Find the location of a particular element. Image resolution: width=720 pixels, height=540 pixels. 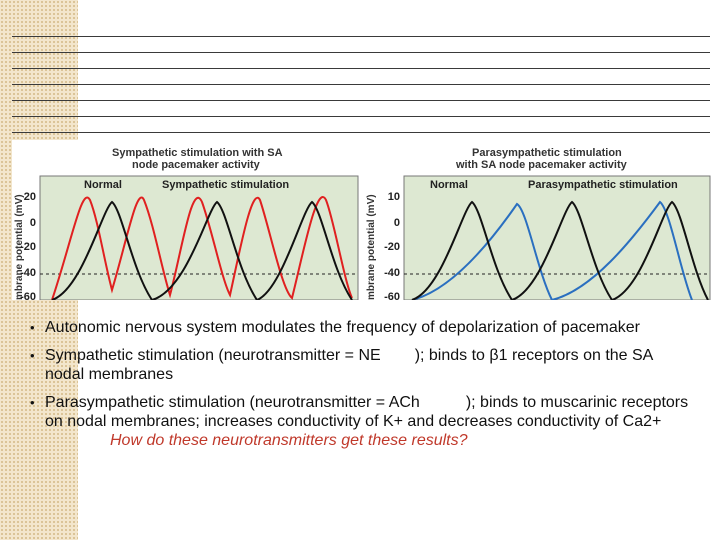

left-ytick-neg20: -20 is located at coordinates (28, 247).